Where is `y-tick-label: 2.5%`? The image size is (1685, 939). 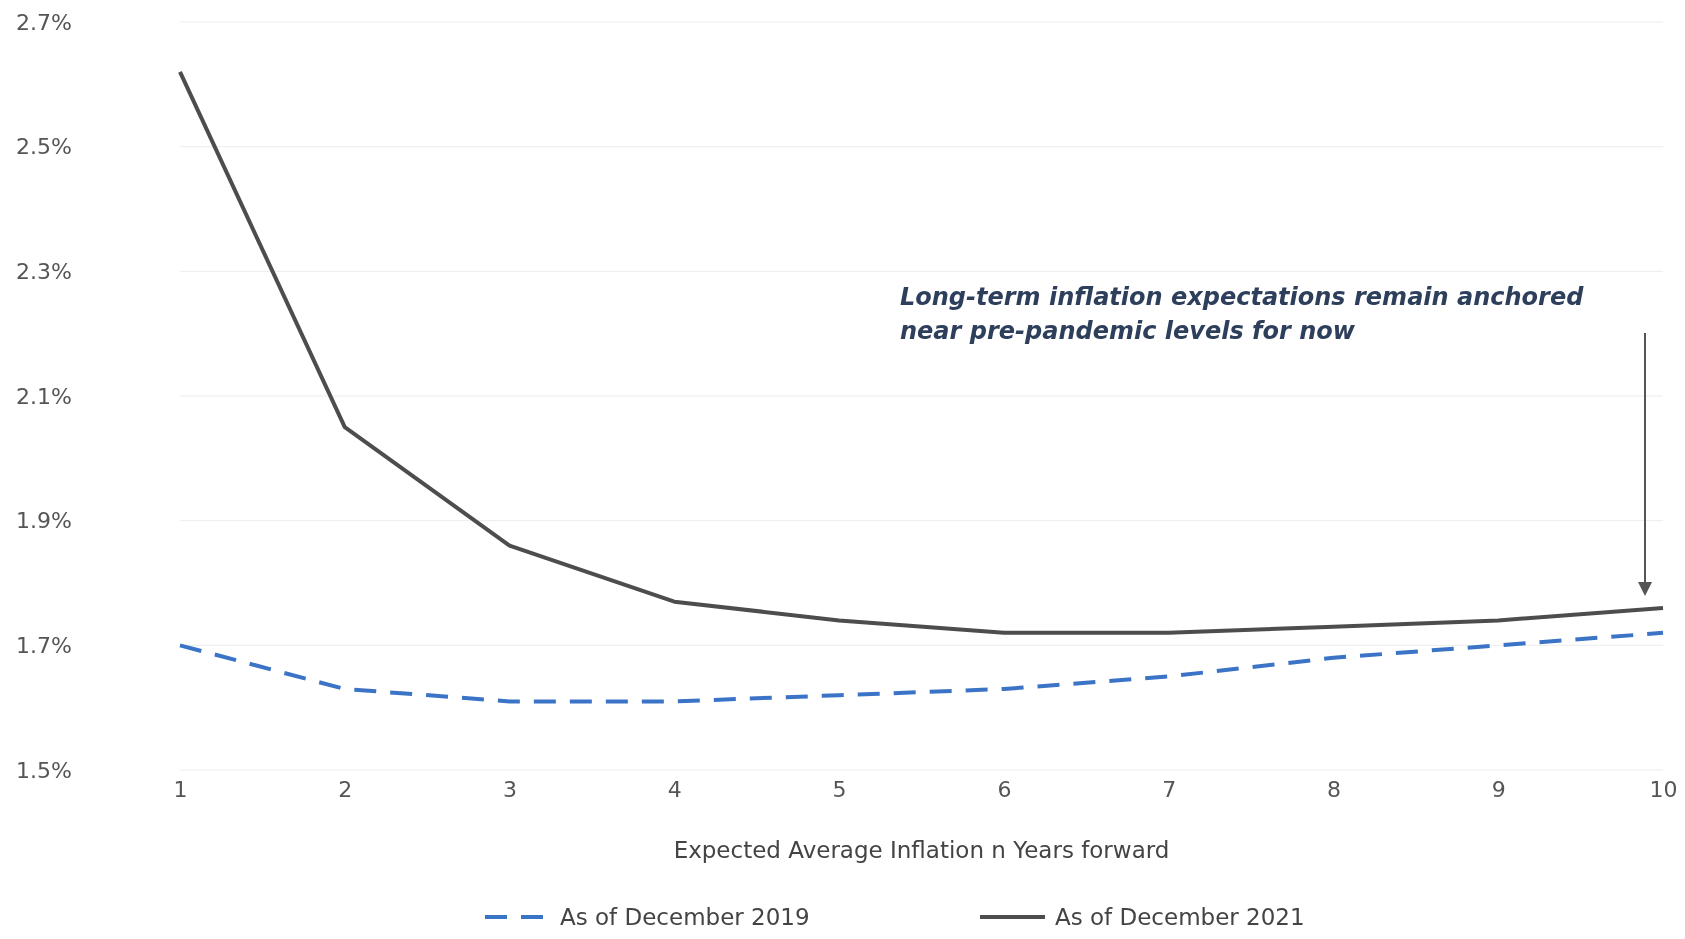 y-tick-label: 2.5% is located at coordinates (44, 147).